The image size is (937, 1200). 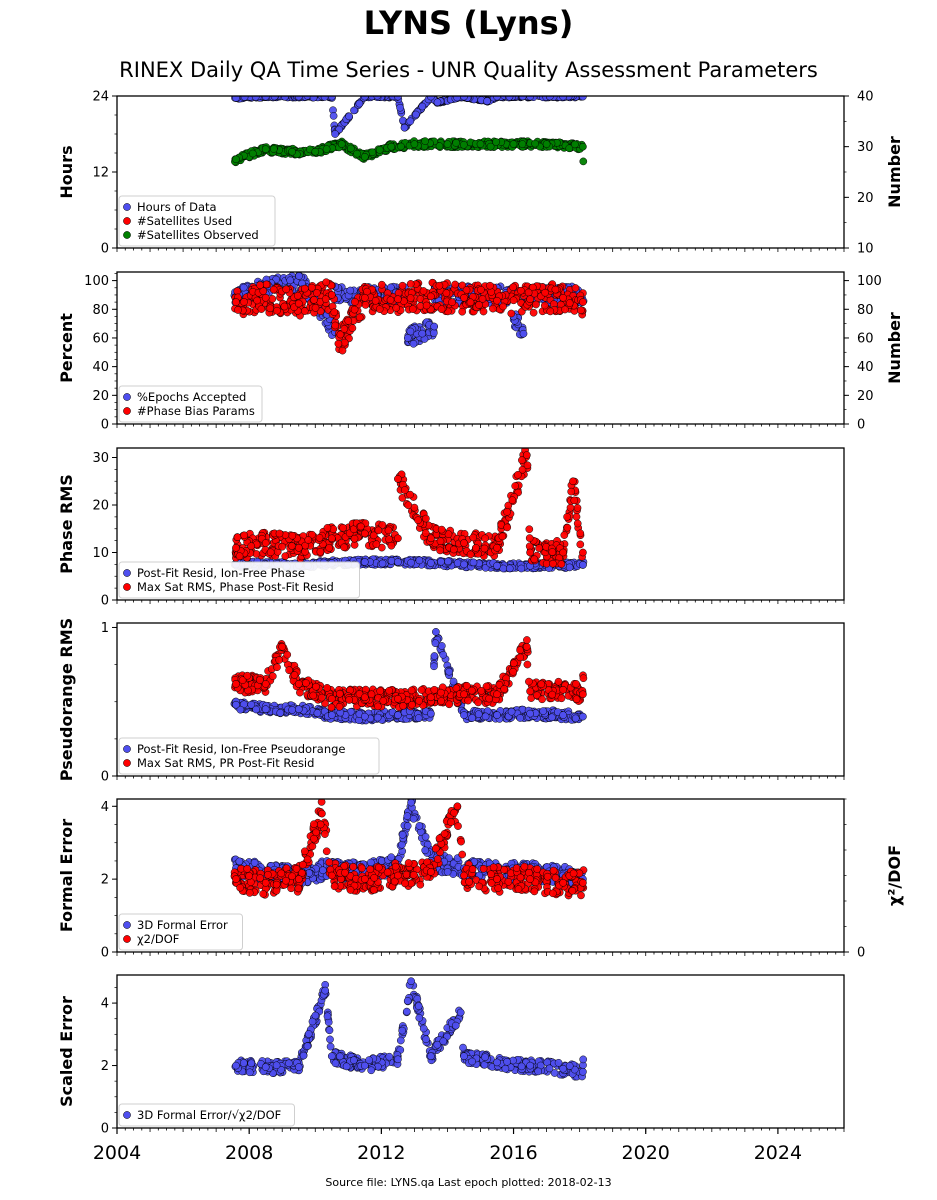 I want to click on y-tick-label: 24, so click(x=100, y=97).